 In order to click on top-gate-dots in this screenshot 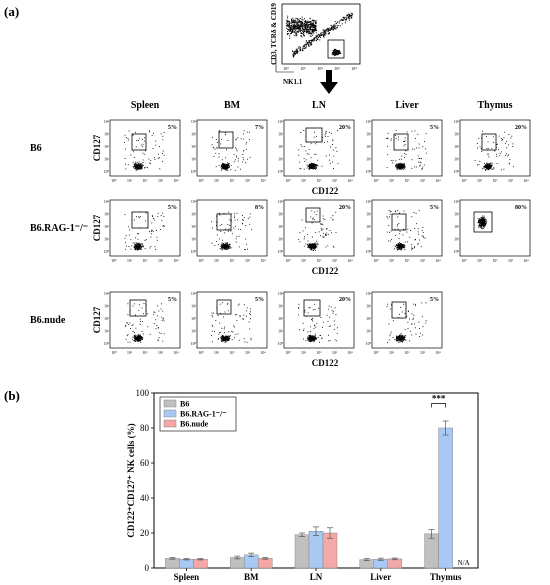, I will do `click(319, 35)`.